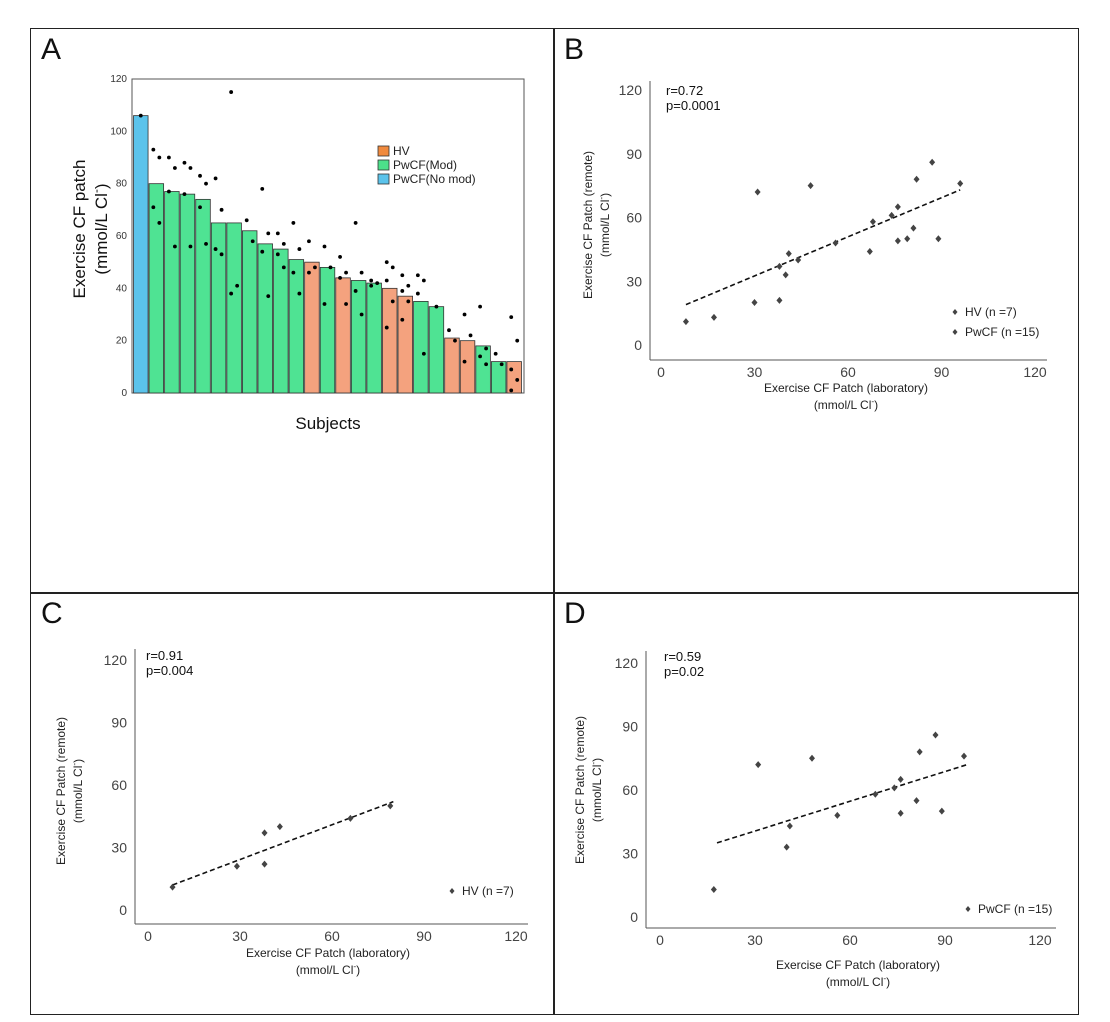 This screenshot has height=1022, width=1110. What do you see at coordinates (661, 372) in the screenshot?
I see `x-tick-label: 0` at bounding box center [661, 372].